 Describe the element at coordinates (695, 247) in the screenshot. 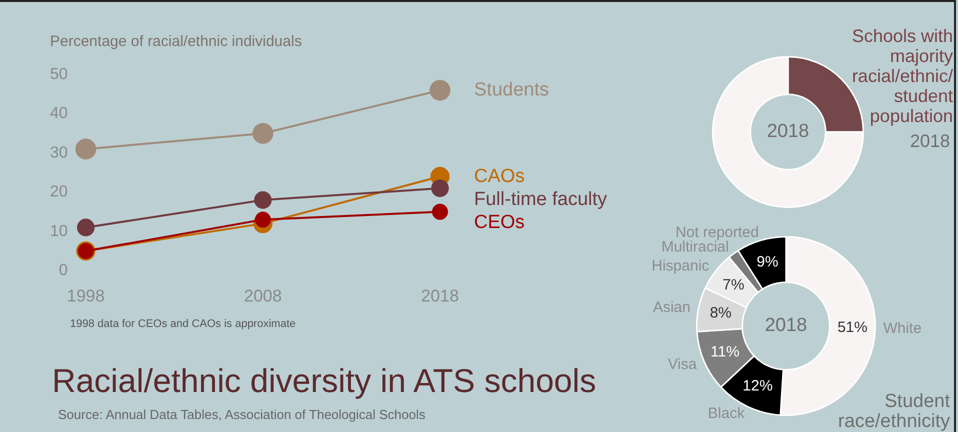

I see `slice-label: Multiracial` at that location.